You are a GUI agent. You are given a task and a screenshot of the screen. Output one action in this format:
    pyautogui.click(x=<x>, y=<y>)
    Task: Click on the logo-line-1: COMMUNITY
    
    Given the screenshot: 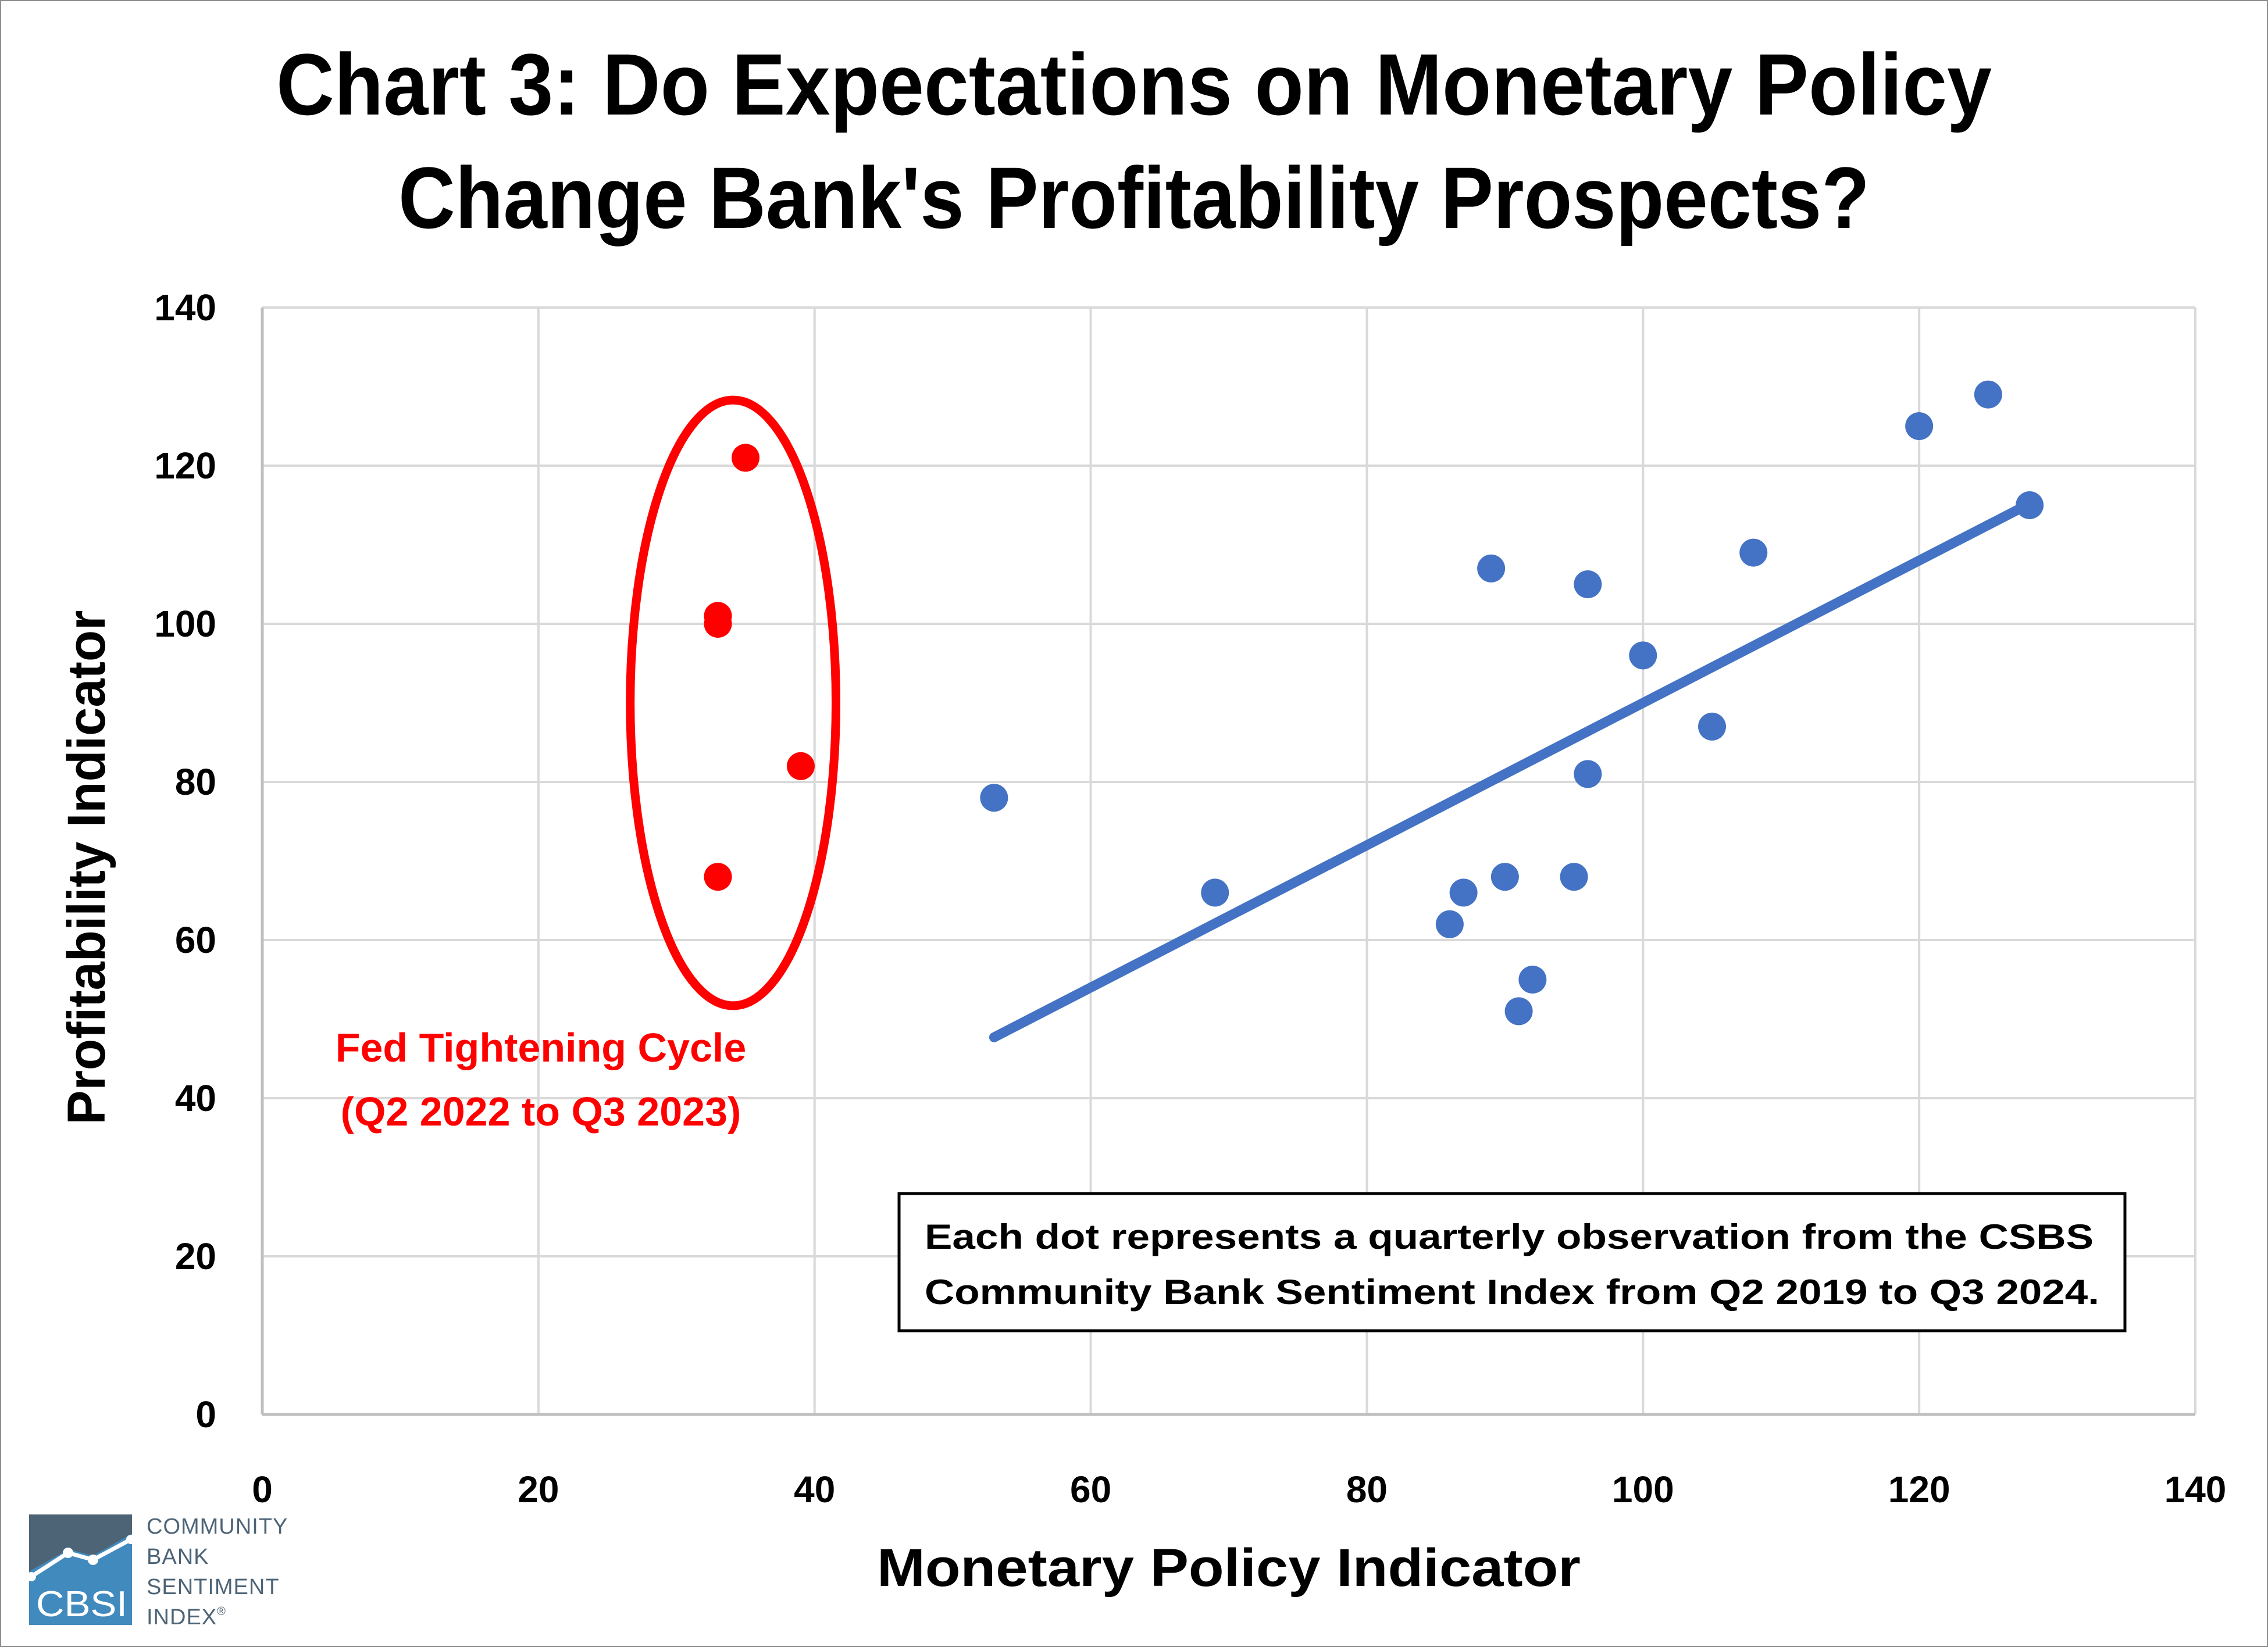 What is the action you would take?
    pyautogui.click(x=217, y=1526)
    